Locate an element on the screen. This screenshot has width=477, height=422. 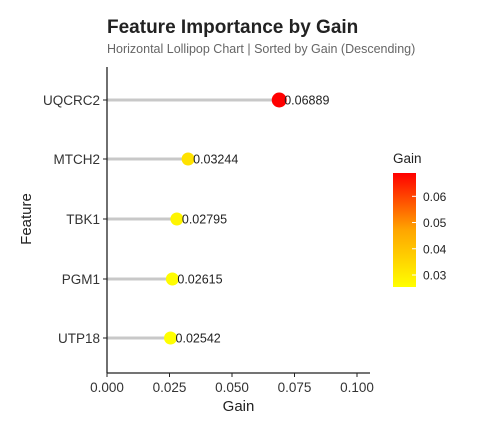
data-label: 0.02795 is located at coordinates (204, 220).